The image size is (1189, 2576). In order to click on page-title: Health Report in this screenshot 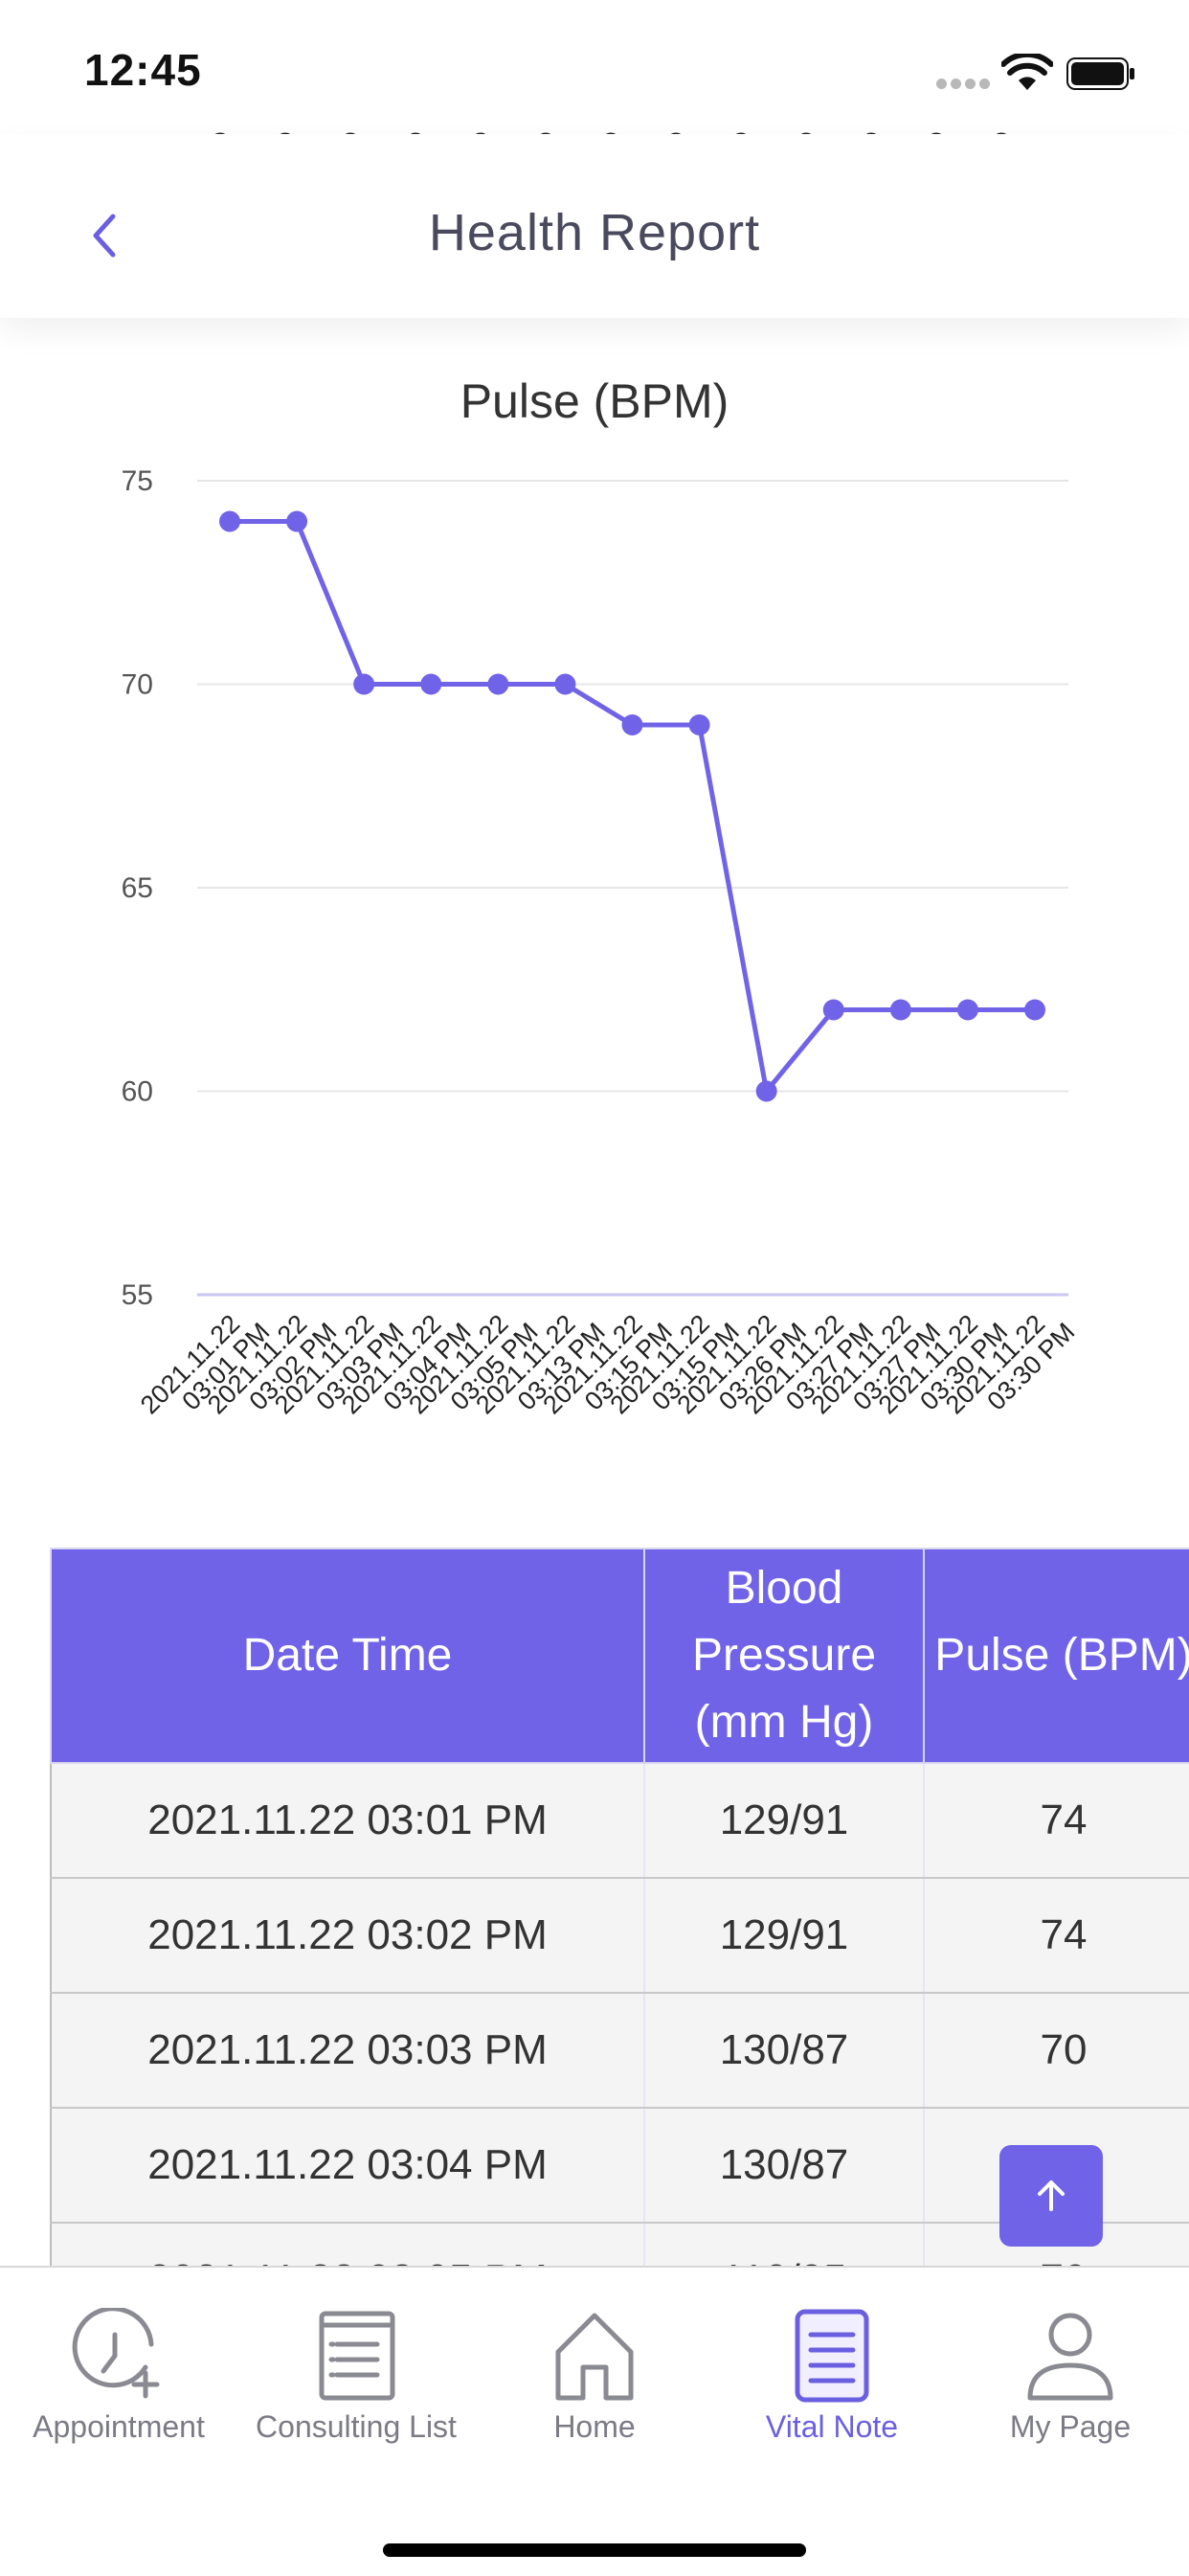, I will do `click(594, 232)`.